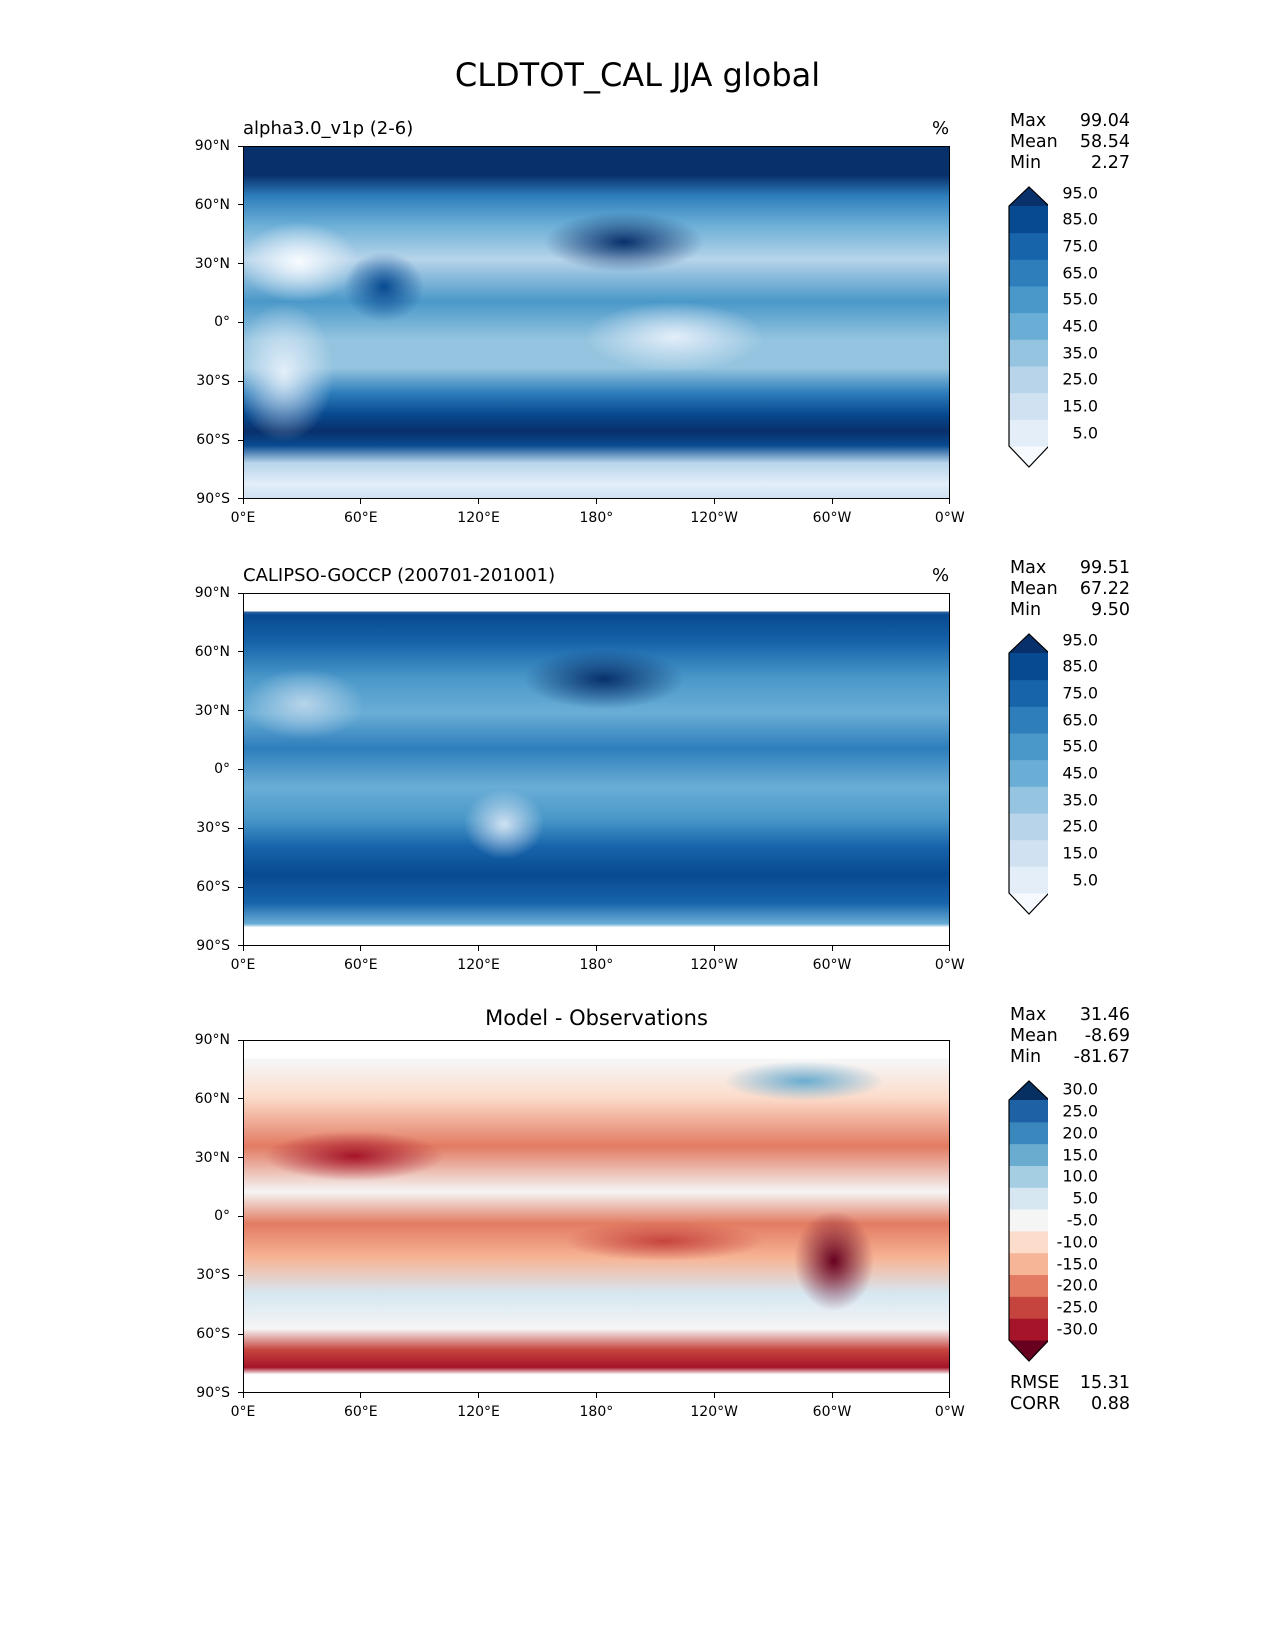  I want to click on y-tick-label: 30°S, so click(213, 1275).